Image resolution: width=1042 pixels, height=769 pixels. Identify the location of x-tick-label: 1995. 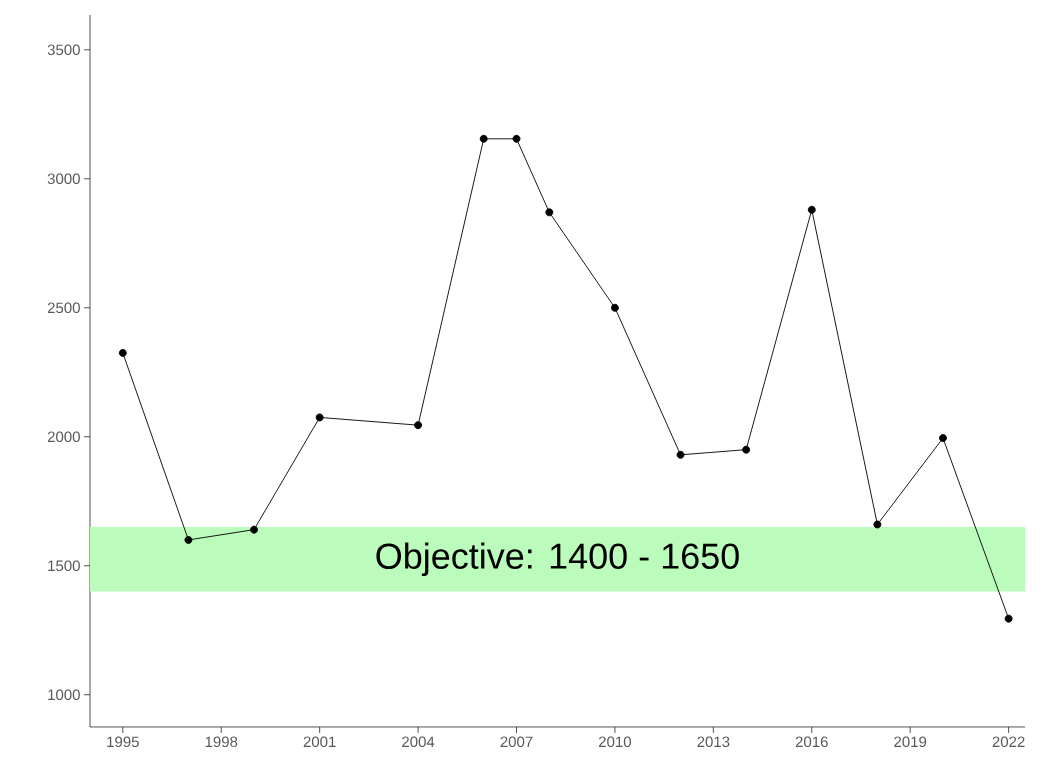
(123, 742).